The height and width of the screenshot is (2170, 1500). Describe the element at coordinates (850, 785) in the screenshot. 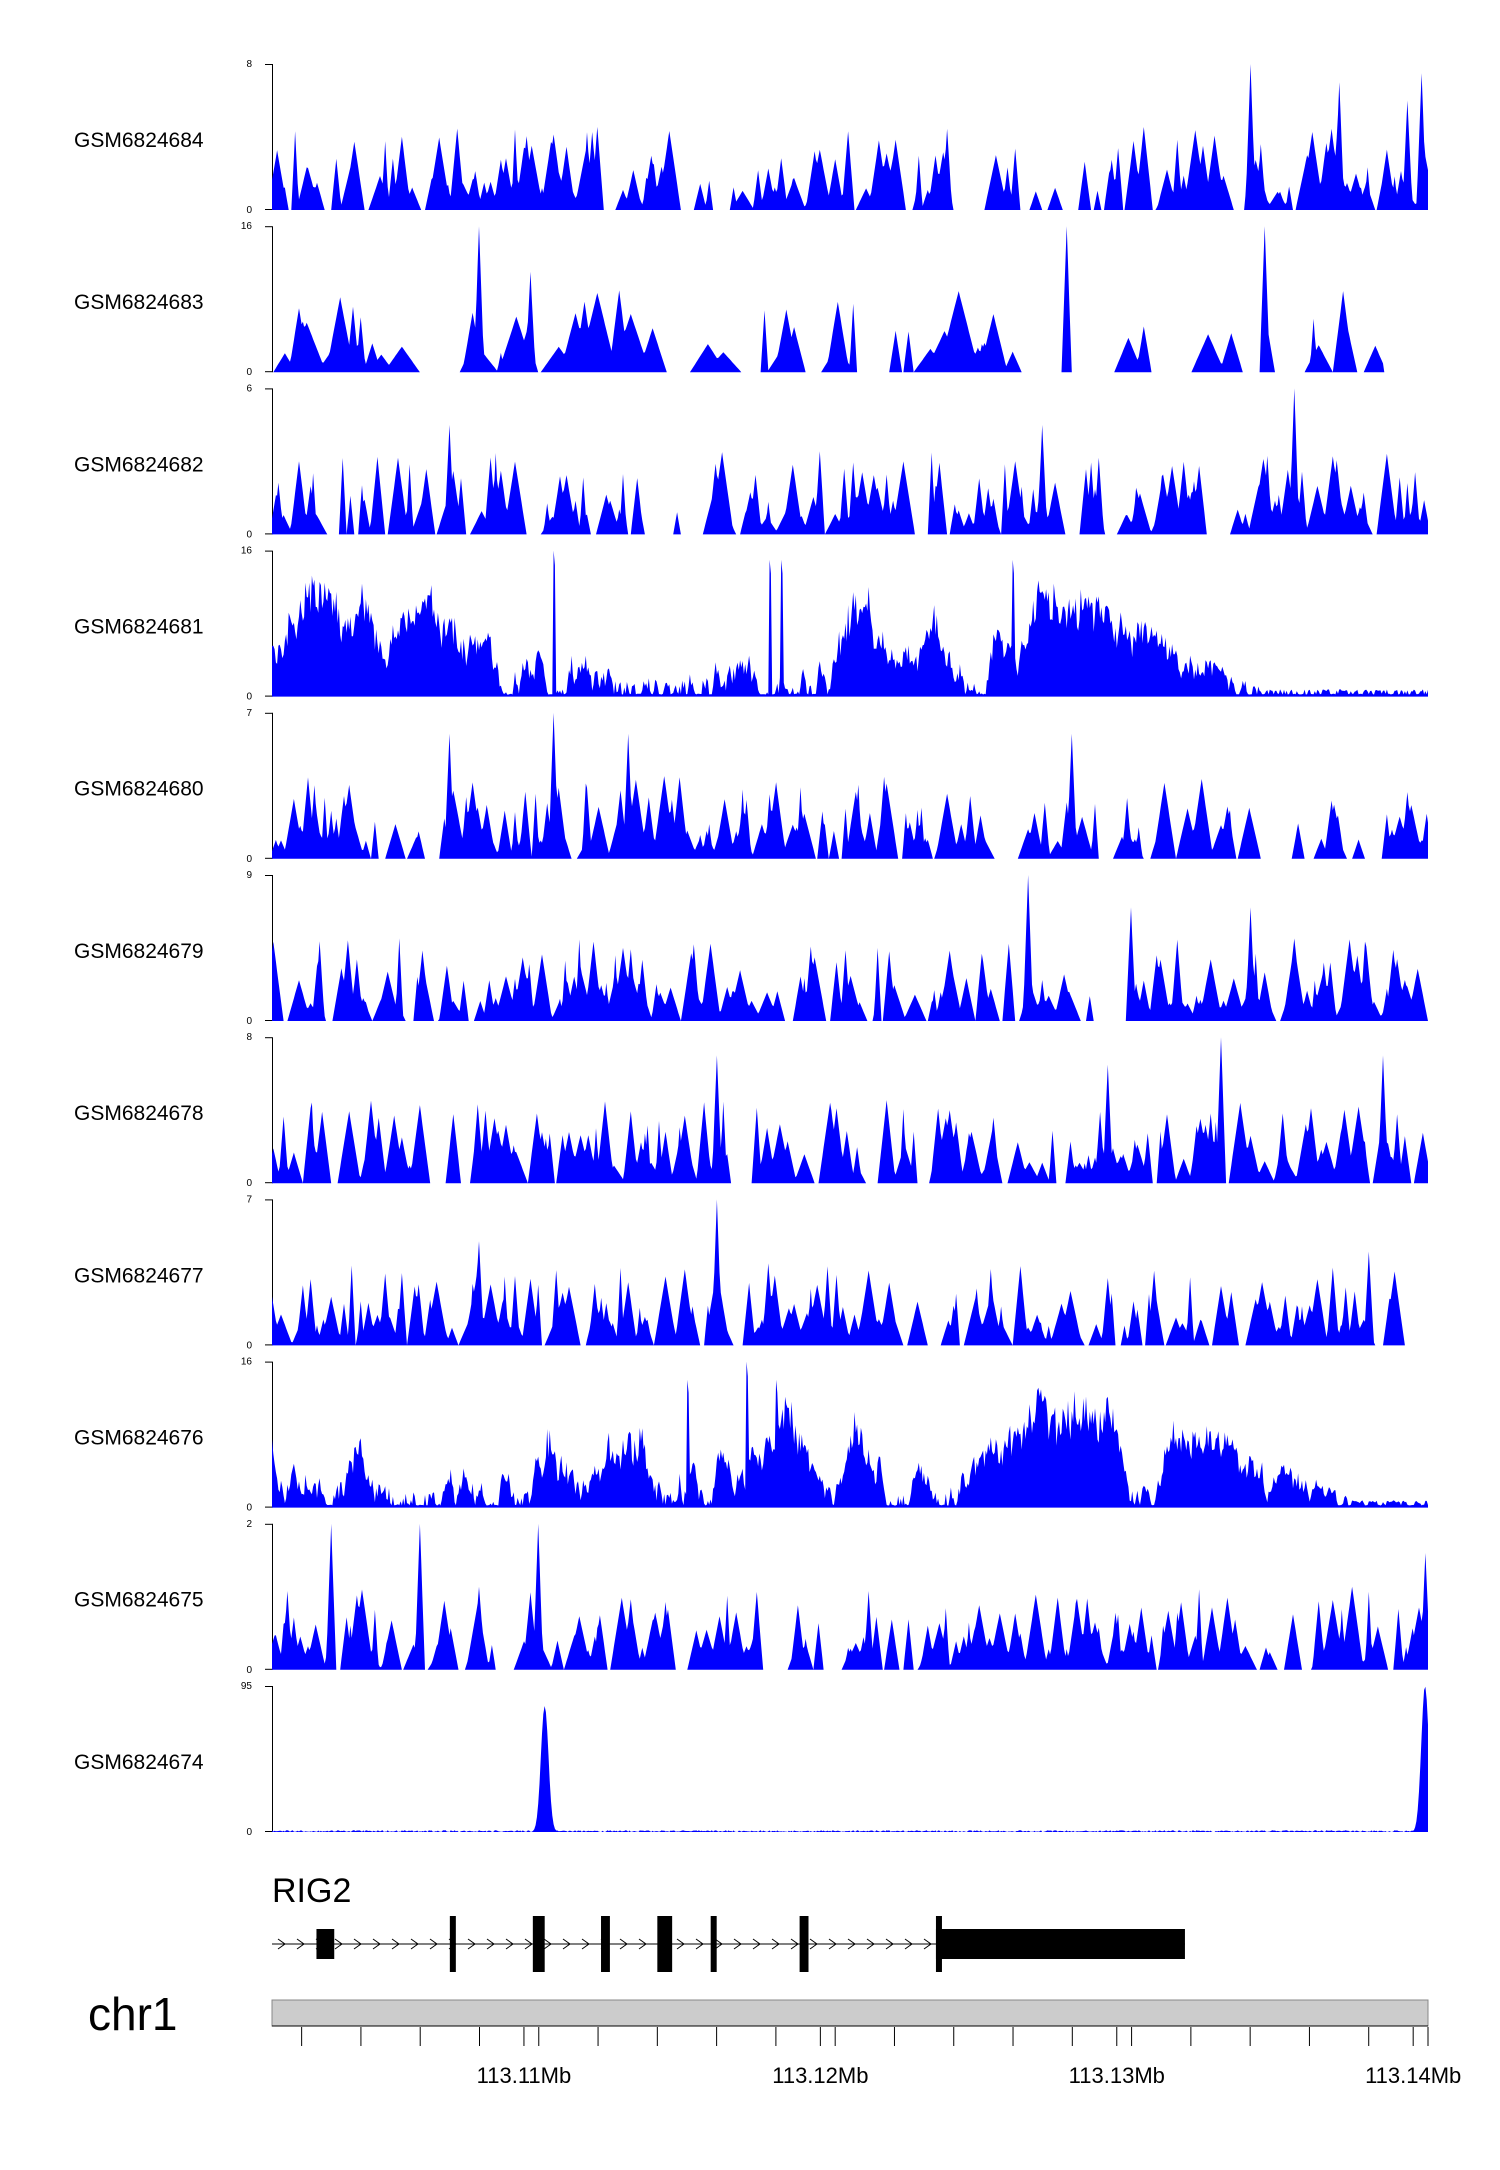

I see `coverage-area-GSM6824680` at that location.